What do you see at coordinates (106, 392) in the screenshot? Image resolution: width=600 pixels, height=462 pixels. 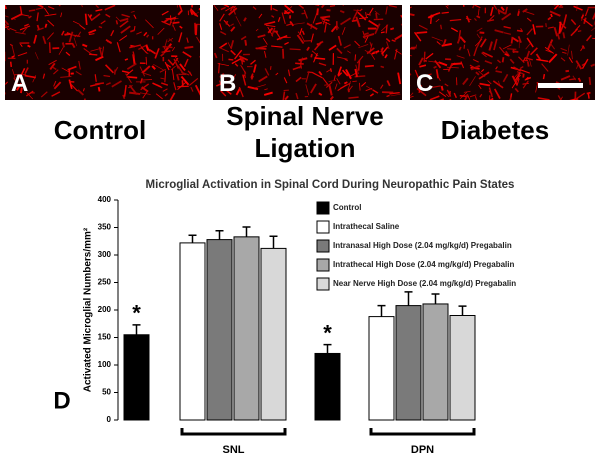 I see `y-tick-label: 50` at bounding box center [106, 392].